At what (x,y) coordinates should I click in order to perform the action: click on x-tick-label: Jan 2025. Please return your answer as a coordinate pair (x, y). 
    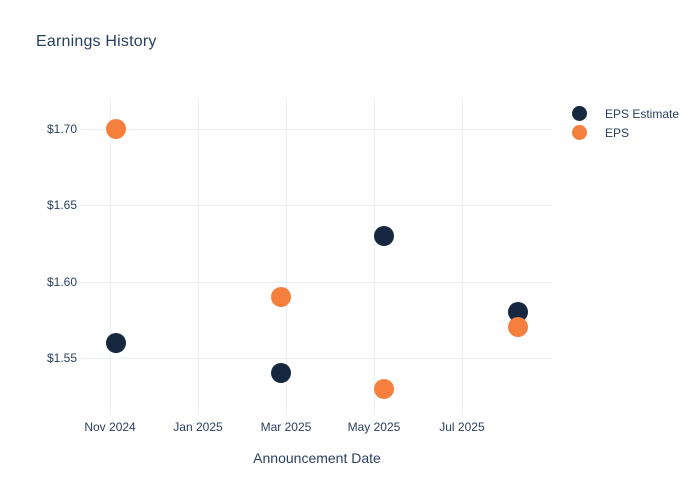
    Looking at the image, I should click on (198, 427).